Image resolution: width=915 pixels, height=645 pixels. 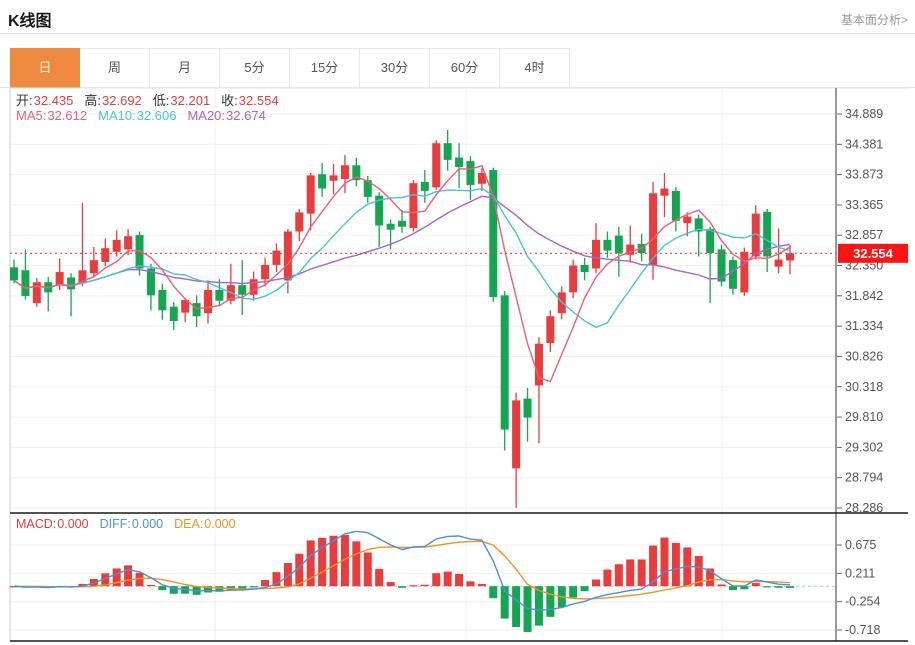 I want to click on y-axis-label: 31.842, so click(x=864, y=296).